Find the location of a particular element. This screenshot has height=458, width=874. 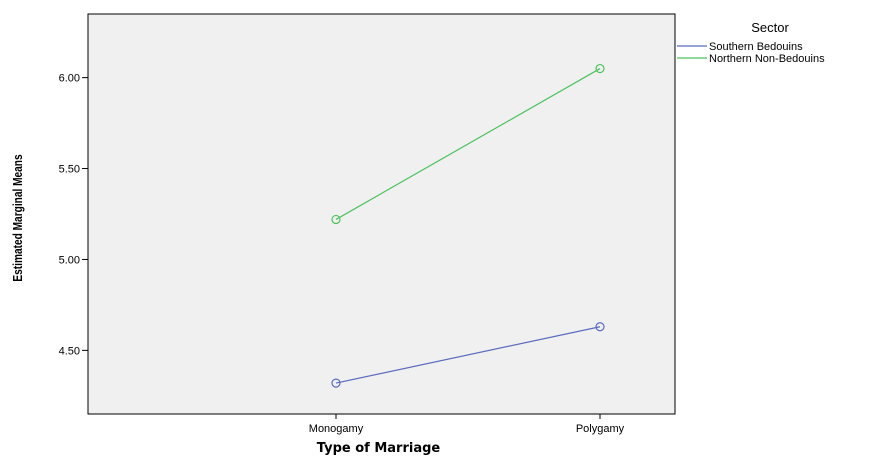

legend-item: Northern Non-Bedouins is located at coordinates (751, 59).